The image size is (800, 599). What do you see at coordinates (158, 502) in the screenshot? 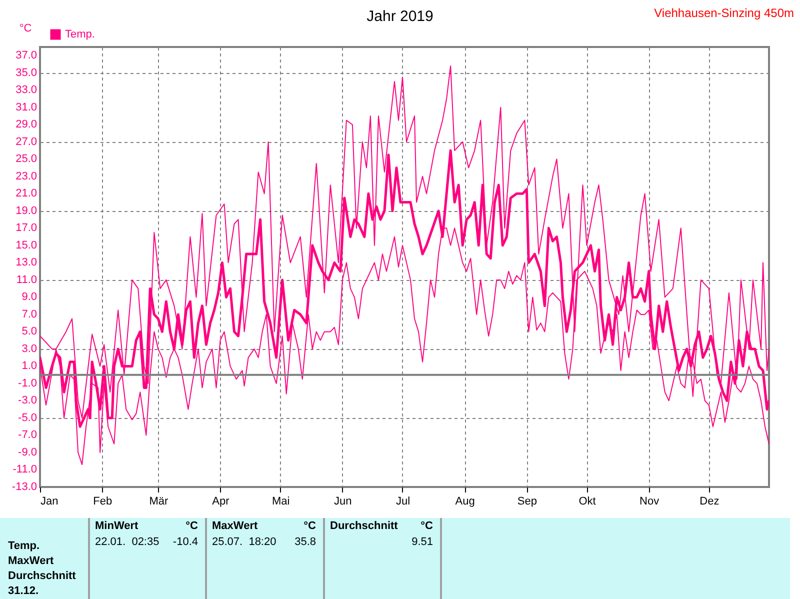
I see `x-tick-label: Mär` at bounding box center [158, 502].